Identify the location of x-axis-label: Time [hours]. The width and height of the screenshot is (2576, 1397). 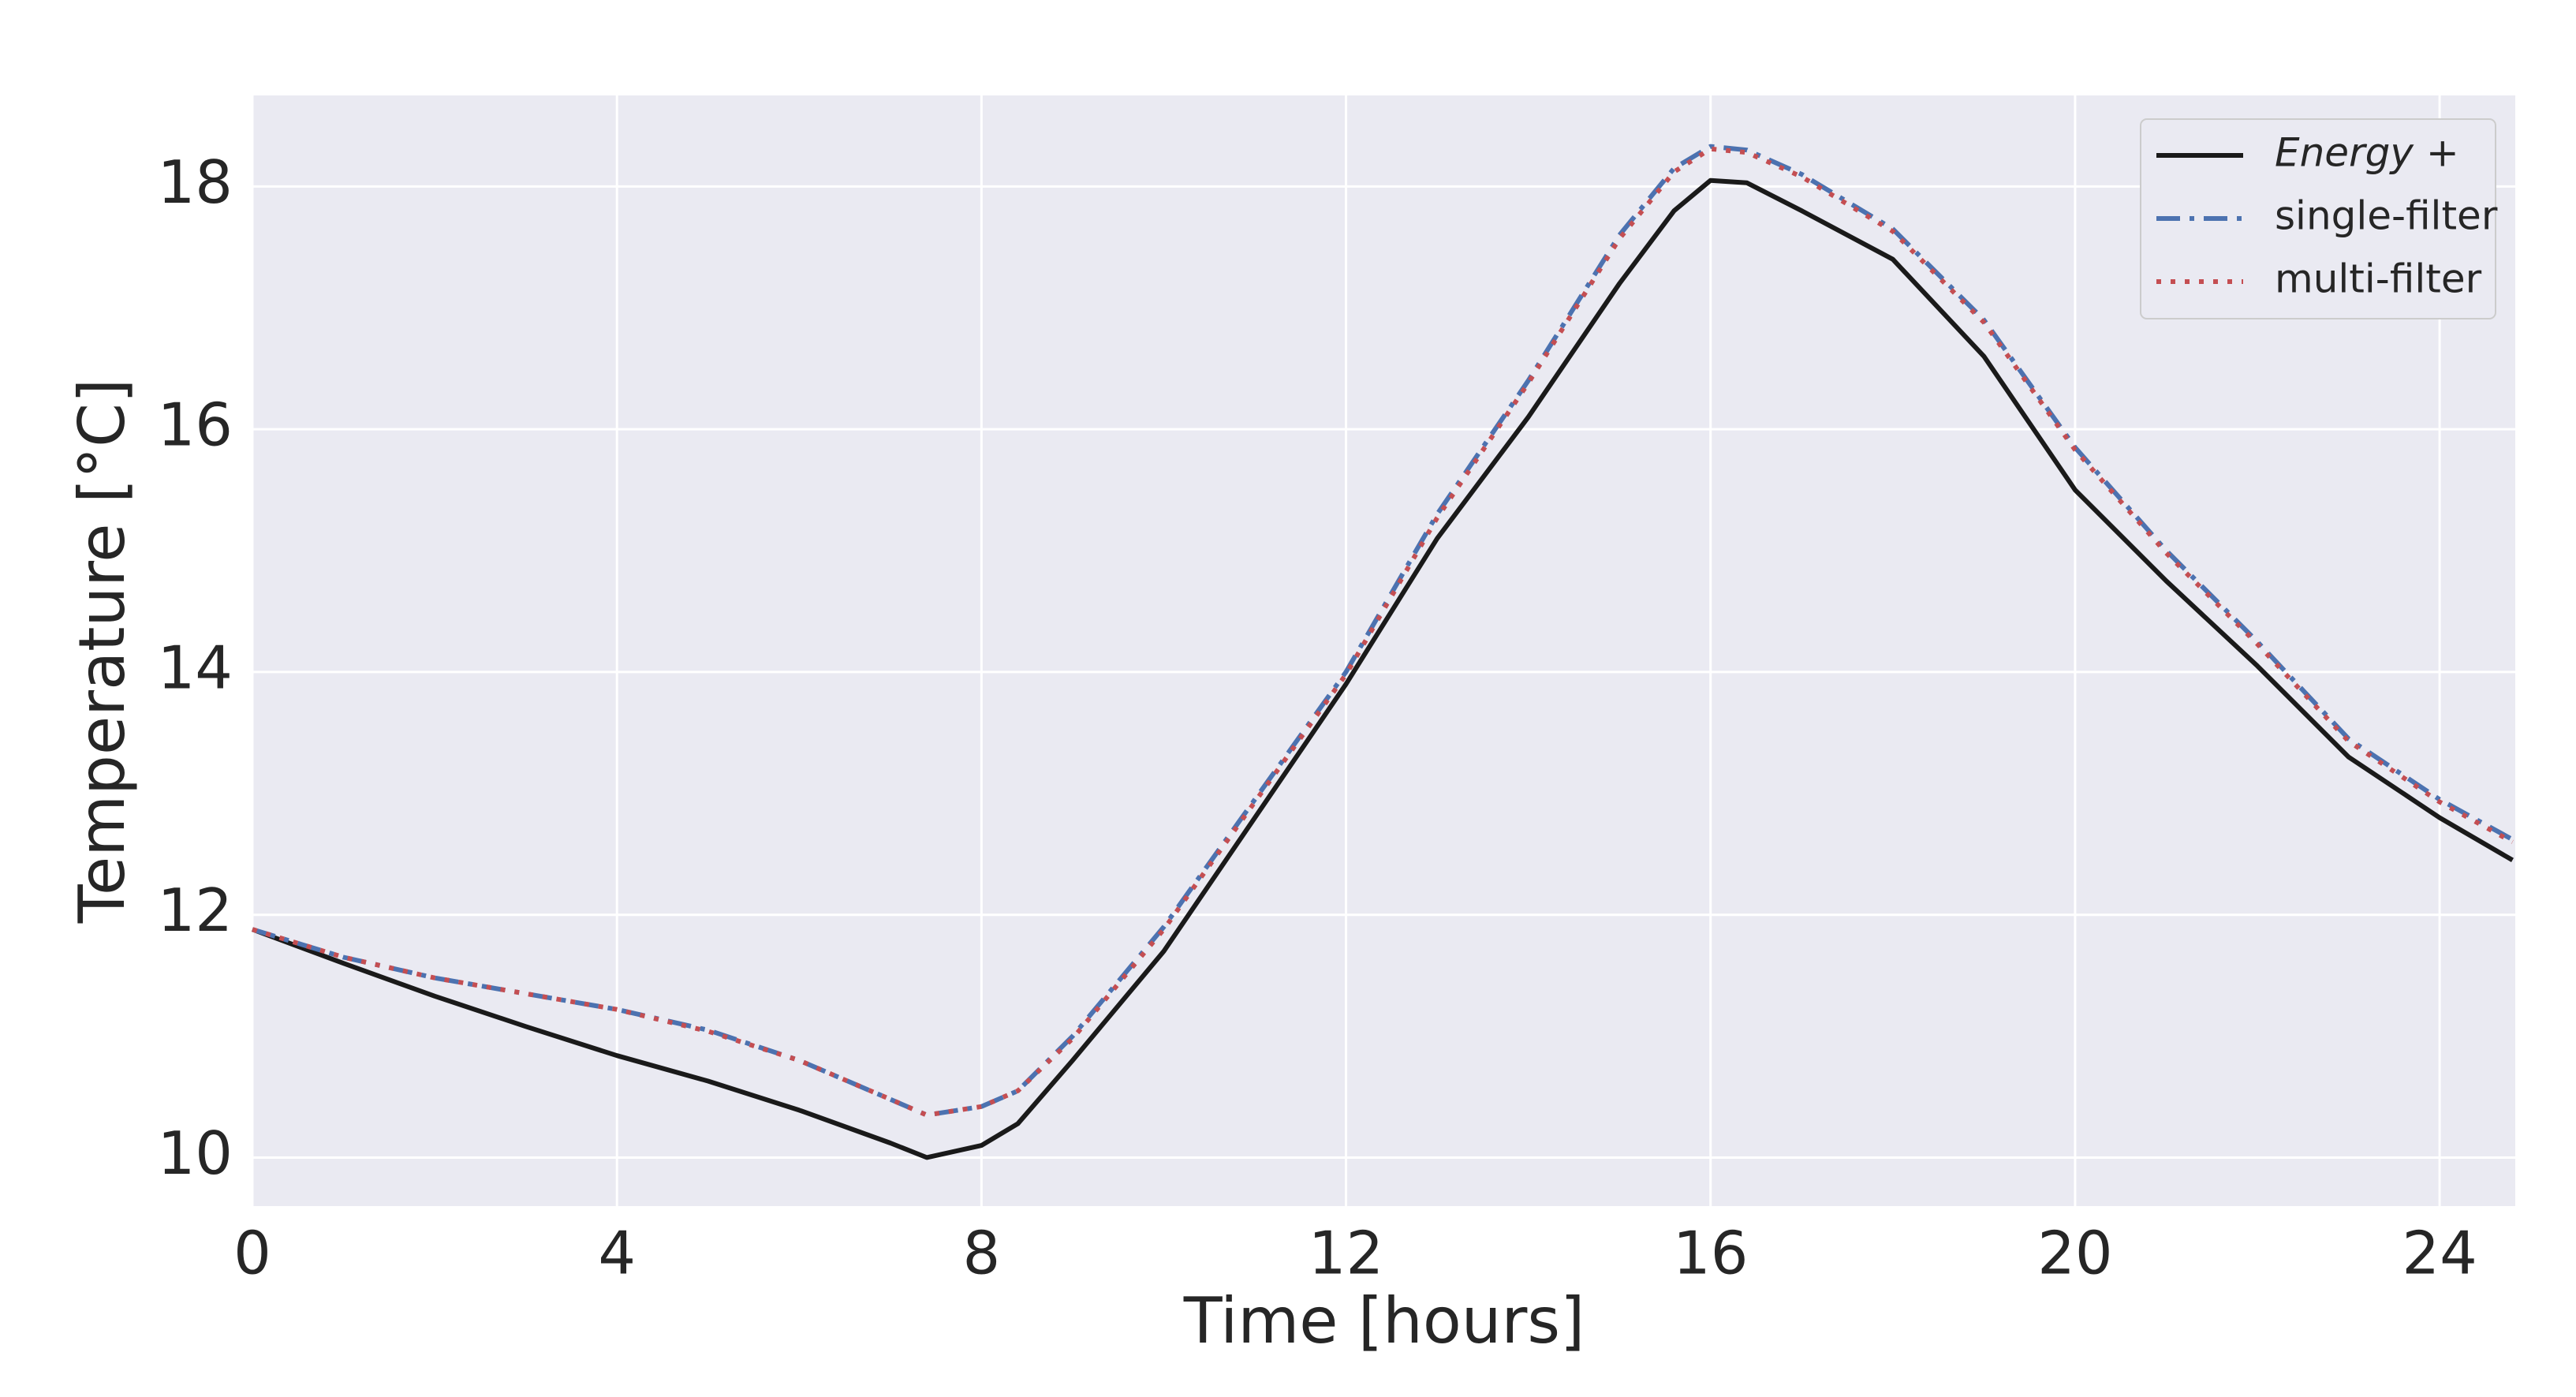
(1384, 1321).